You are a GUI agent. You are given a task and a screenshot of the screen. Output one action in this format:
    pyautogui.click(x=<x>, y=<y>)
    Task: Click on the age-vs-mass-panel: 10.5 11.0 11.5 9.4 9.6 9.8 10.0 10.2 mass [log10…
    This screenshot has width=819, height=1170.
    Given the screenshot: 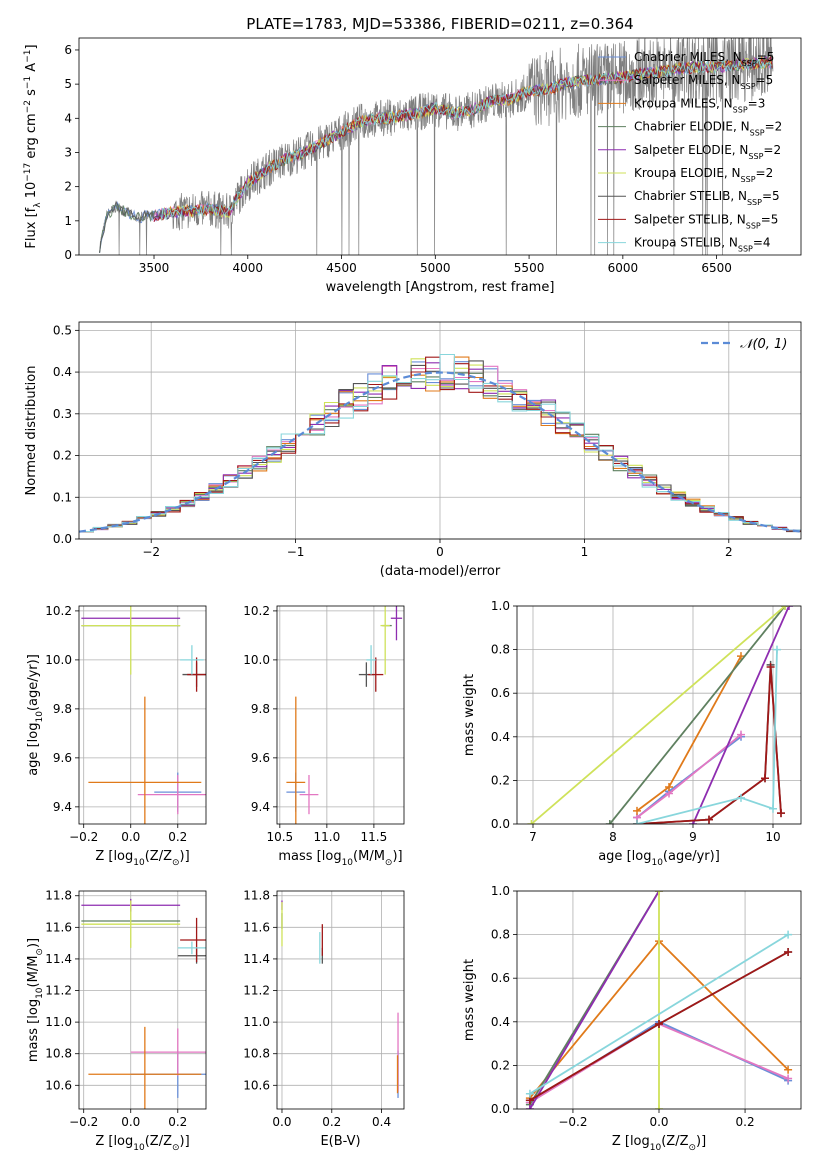 What is the action you would take?
    pyautogui.click(x=324, y=736)
    